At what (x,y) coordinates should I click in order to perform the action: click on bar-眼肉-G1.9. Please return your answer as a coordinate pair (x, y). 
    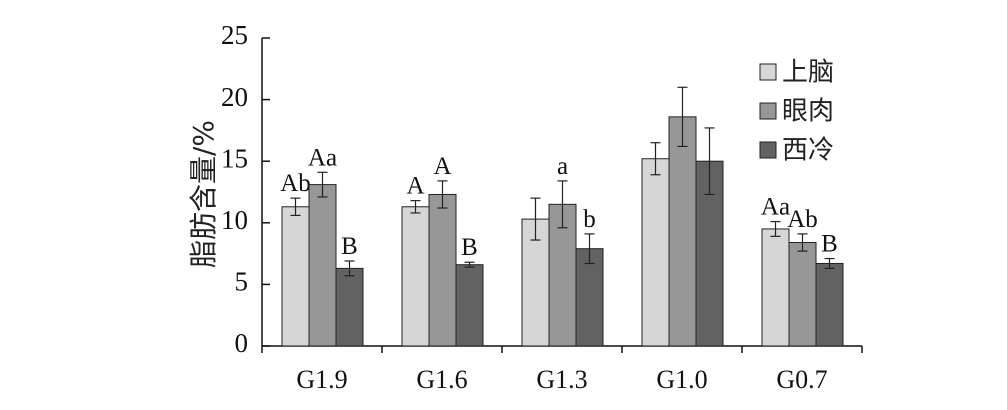
    Looking at the image, I should click on (322, 265).